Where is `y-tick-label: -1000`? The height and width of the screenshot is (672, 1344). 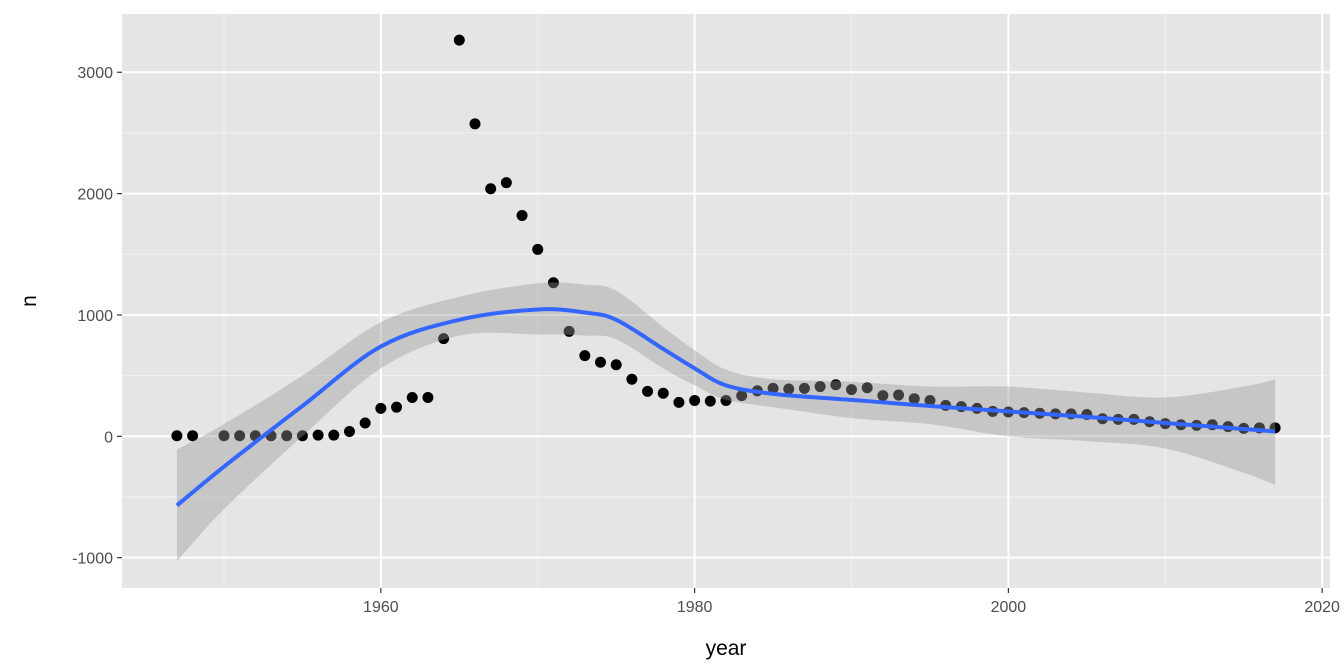 y-tick-label: -1000 is located at coordinates (92, 559).